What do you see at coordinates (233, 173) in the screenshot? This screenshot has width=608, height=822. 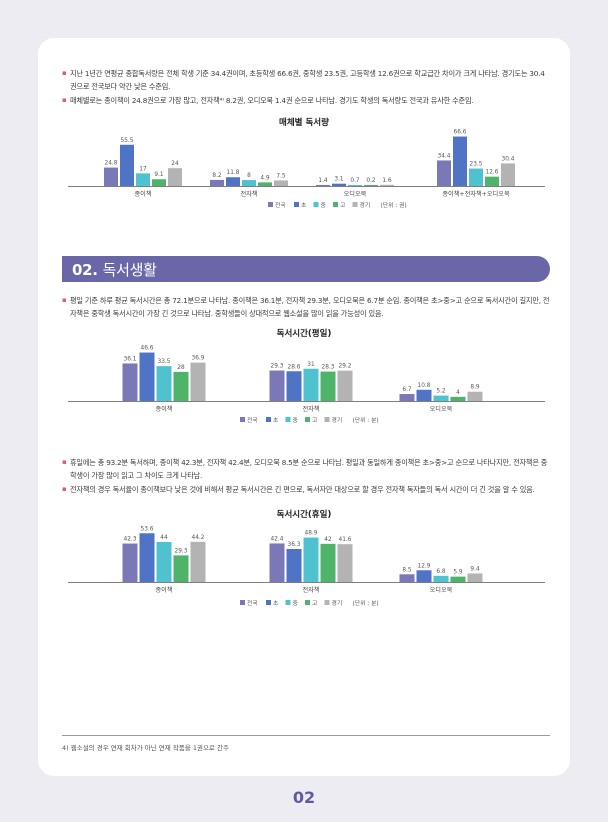 I see `data-label: 11.8` at bounding box center [233, 173].